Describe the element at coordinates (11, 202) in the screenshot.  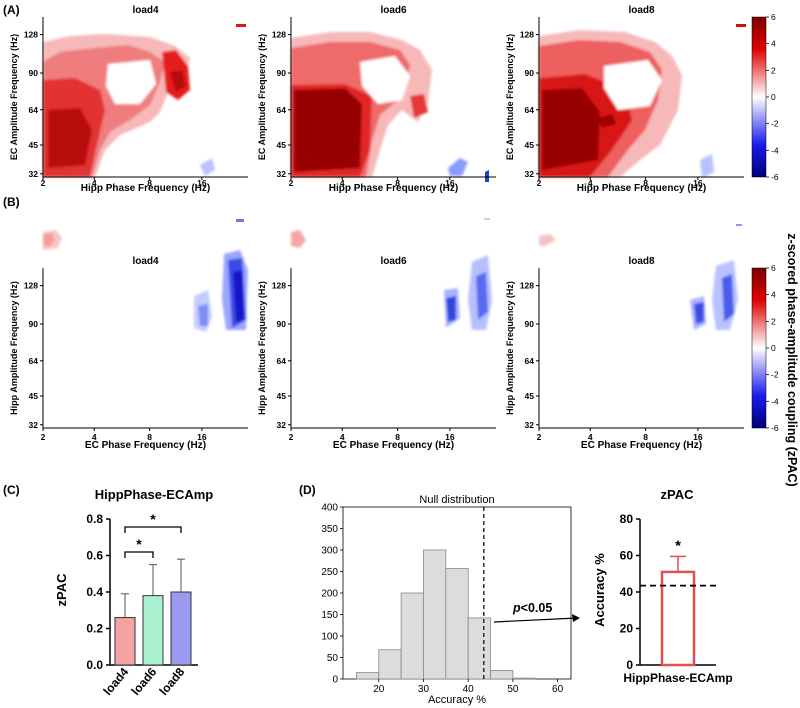
I see `panel-b-label: (B)` at that location.